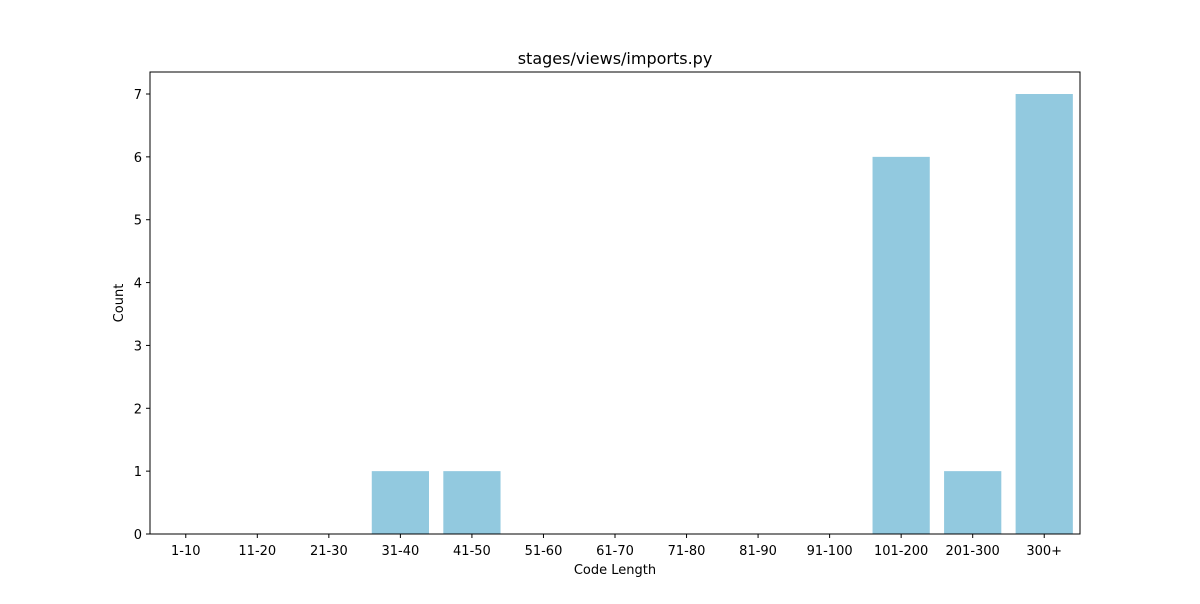  Describe the element at coordinates (758, 551) in the screenshot. I see `x-tick-label: 81-90` at that location.